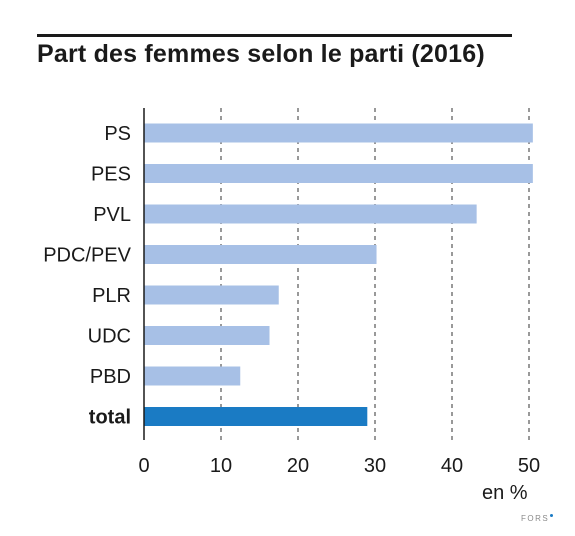  What do you see at coordinates (111, 296) in the screenshot?
I see `category-label-plr: PLR` at bounding box center [111, 296].